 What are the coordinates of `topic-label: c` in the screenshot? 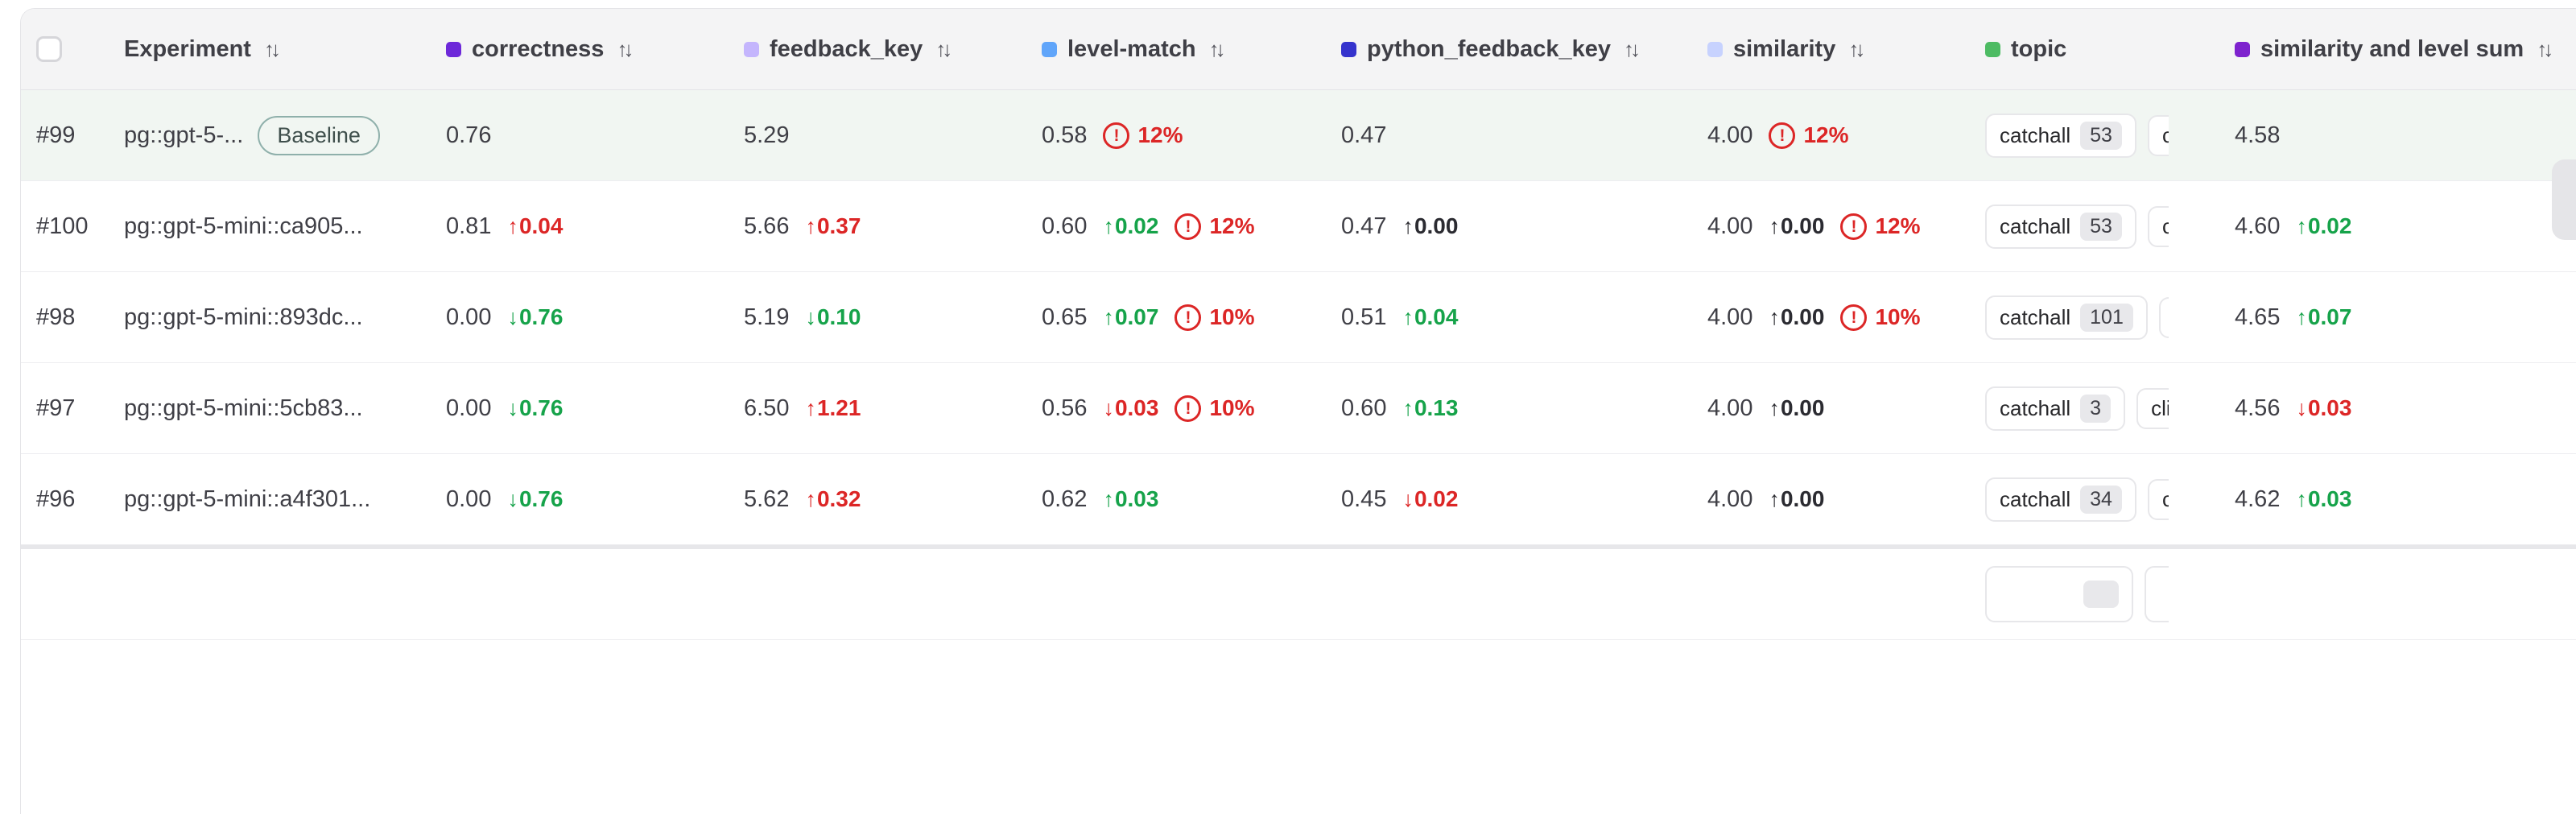 It's located at (2165, 499).